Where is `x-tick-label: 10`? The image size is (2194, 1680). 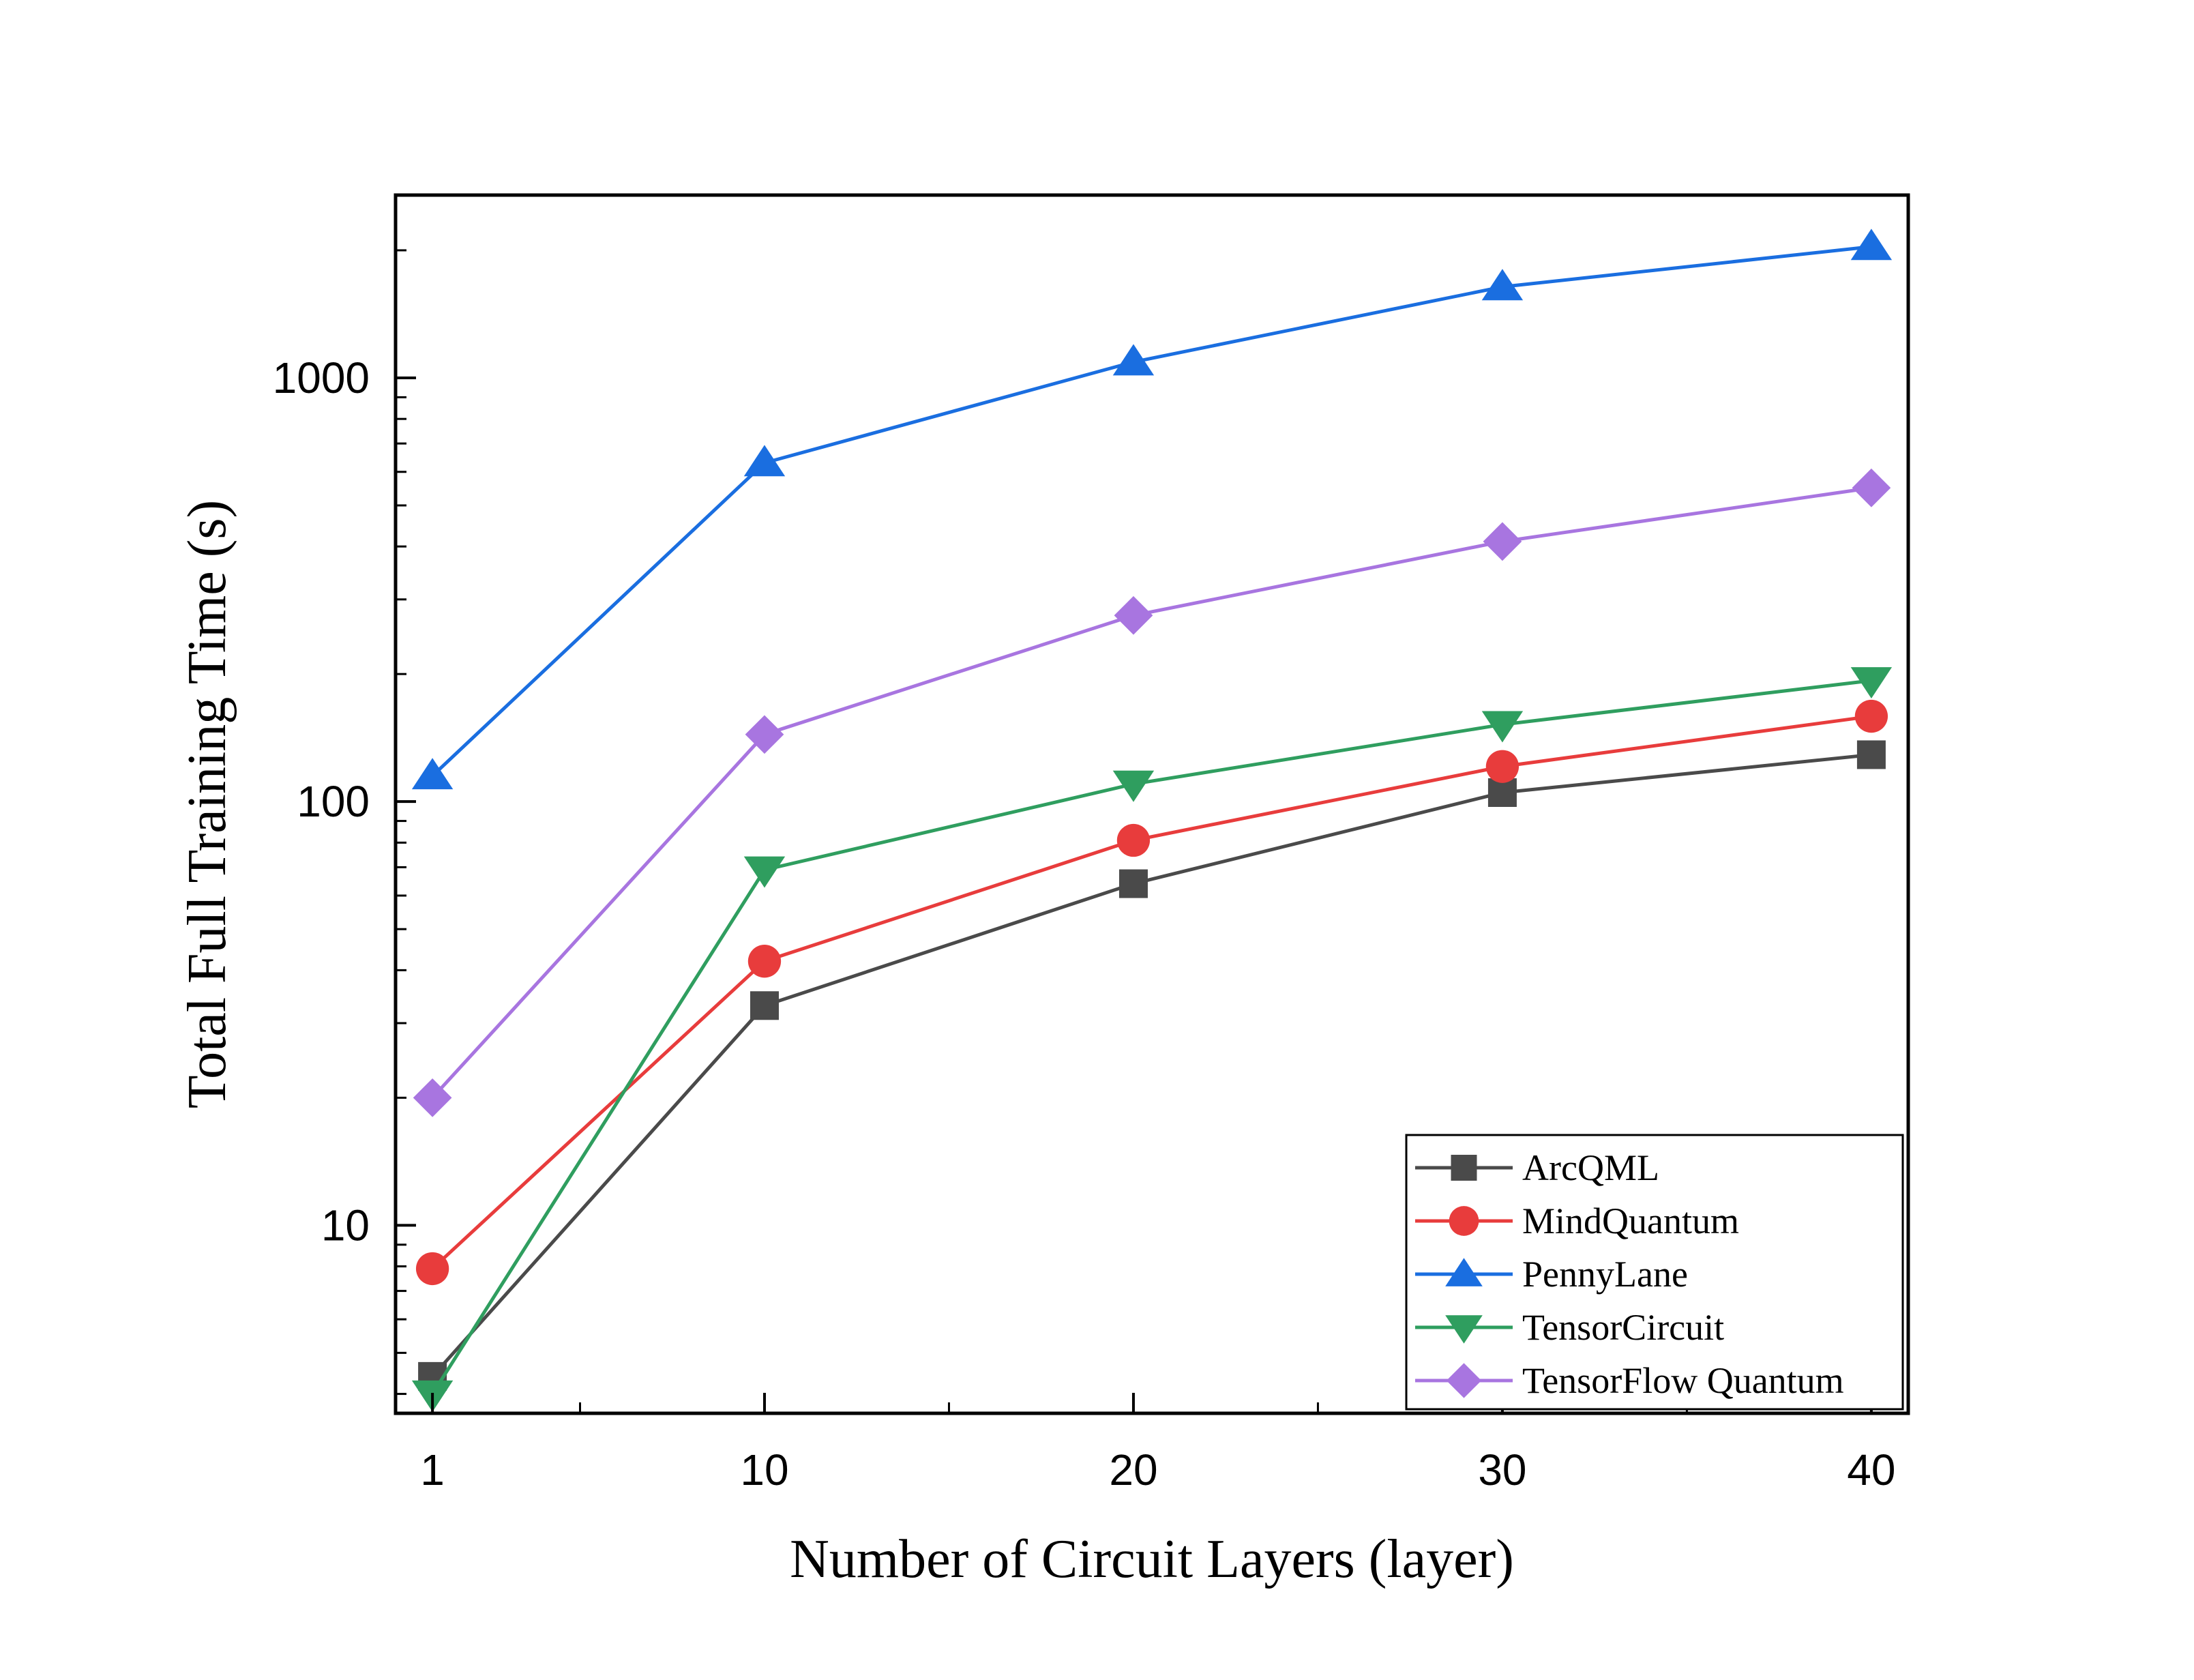 x-tick-label: 10 is located at coordinates (764, 1469).